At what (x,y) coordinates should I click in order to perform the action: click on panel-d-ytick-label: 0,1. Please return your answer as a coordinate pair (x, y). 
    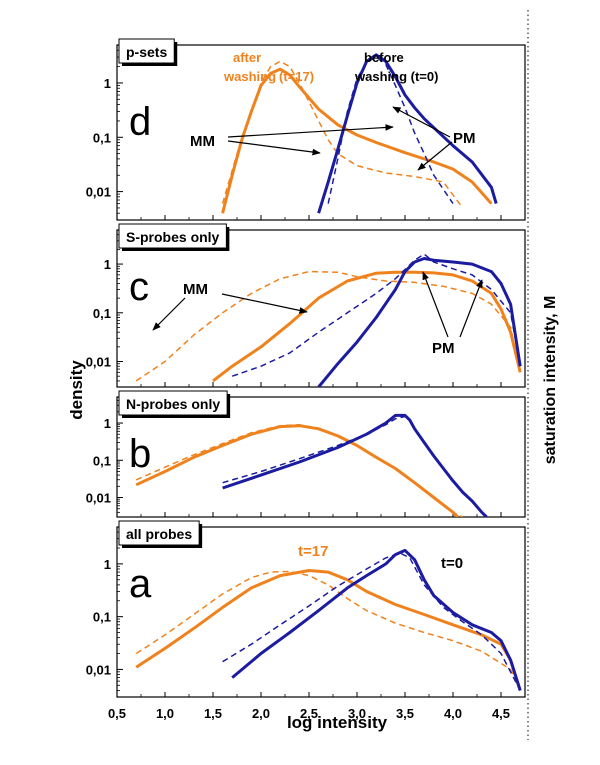
    Looking at the image, I should click on (102, 137).